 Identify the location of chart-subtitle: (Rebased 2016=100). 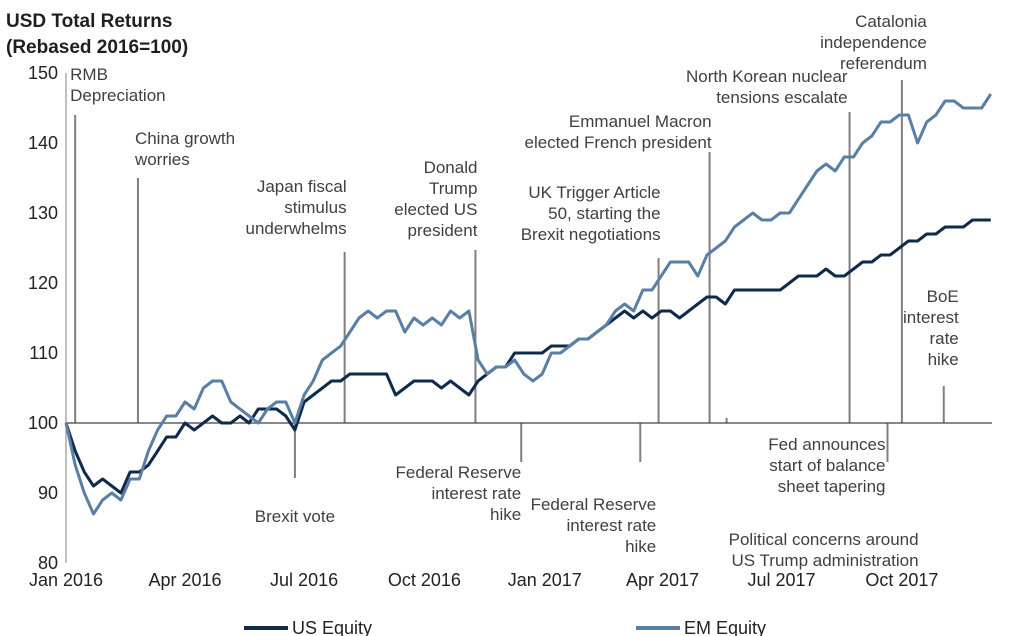
(97, 47).